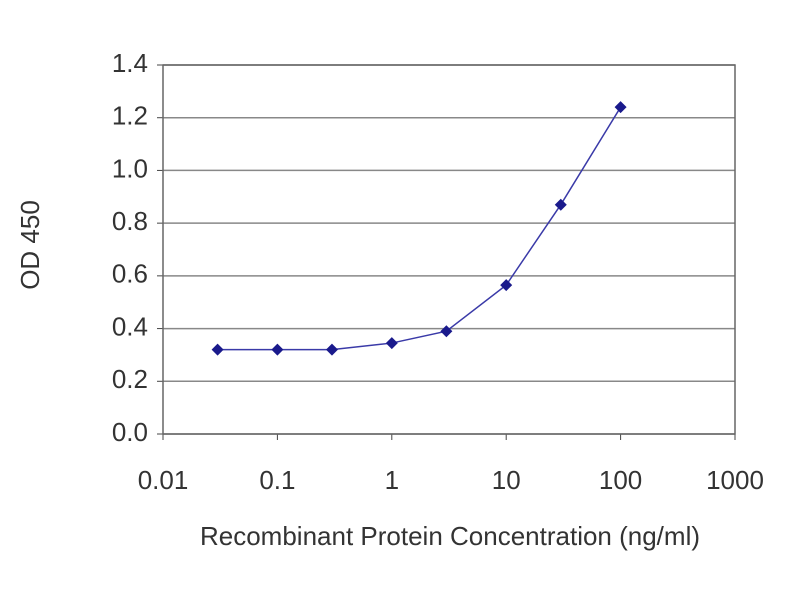  What do you see at coordinates (392, 480) in the screenshot?
I see `x-tick-label: 1` at bounding box center [392, 480].